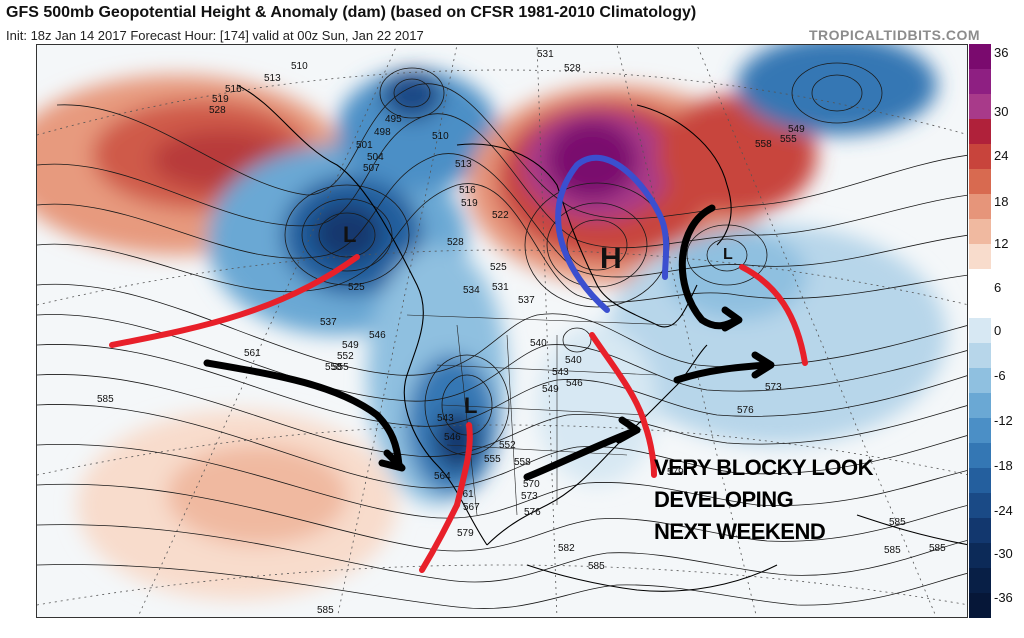 This screenshot has height=638, width=1024. What do you see at coordinates (1003, 510) in the screenshot?
I see `colorbar-label: -24` at bounding box center [1003, 510].